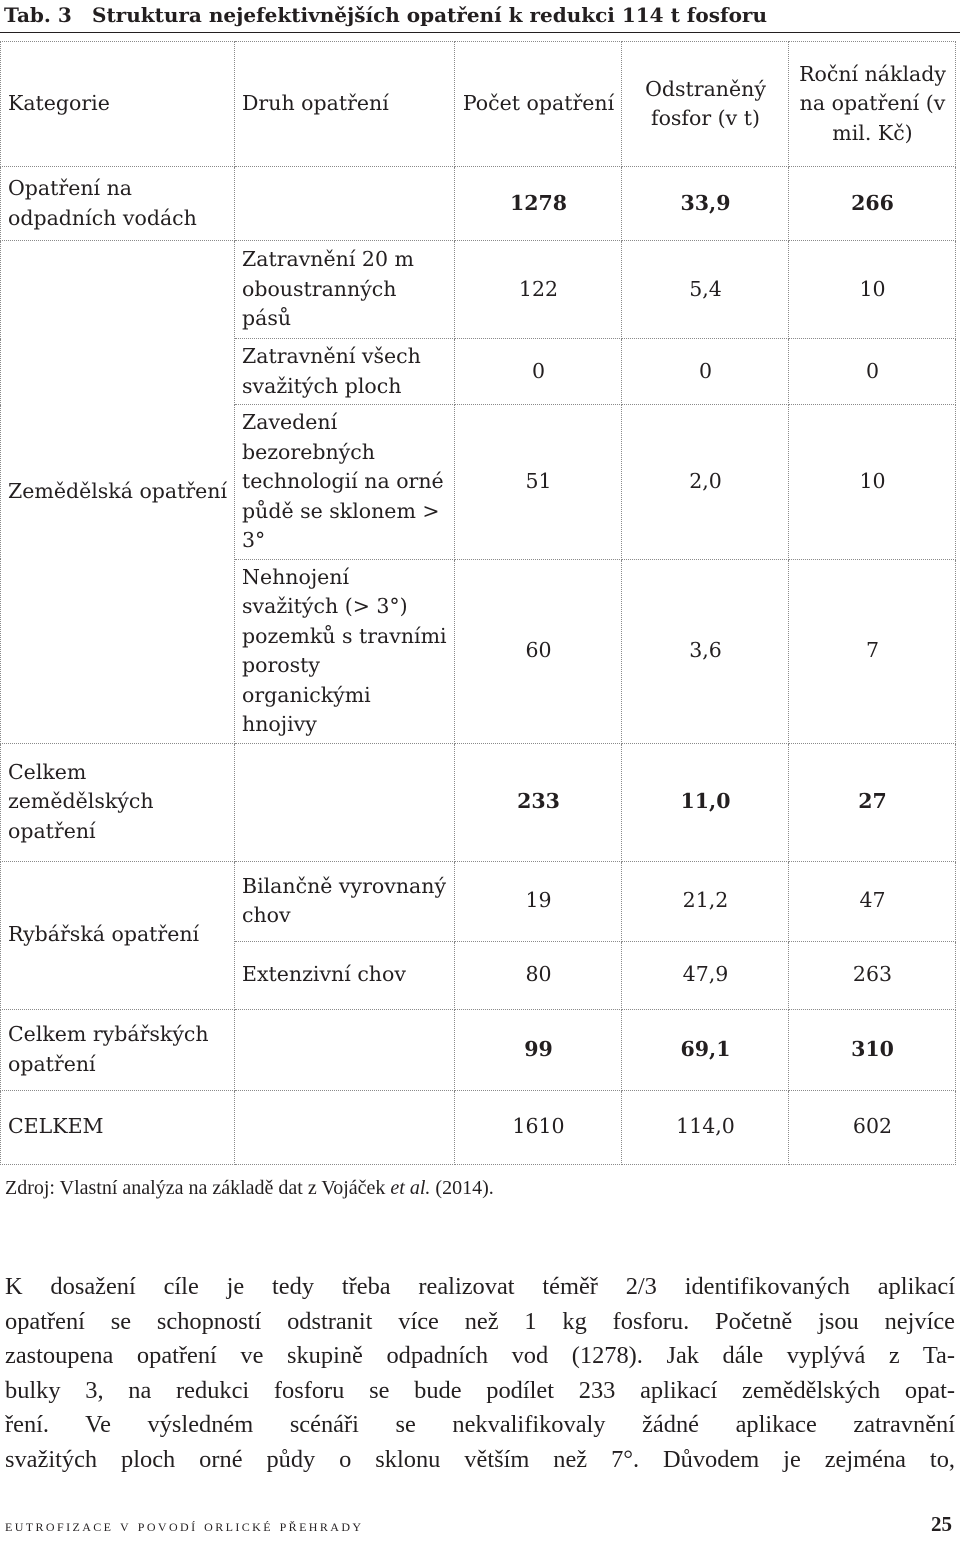 Image resolution: width=960 pixels, height=1541 pixels. I want to click on cell-cost: 602, so click(872, 1127).